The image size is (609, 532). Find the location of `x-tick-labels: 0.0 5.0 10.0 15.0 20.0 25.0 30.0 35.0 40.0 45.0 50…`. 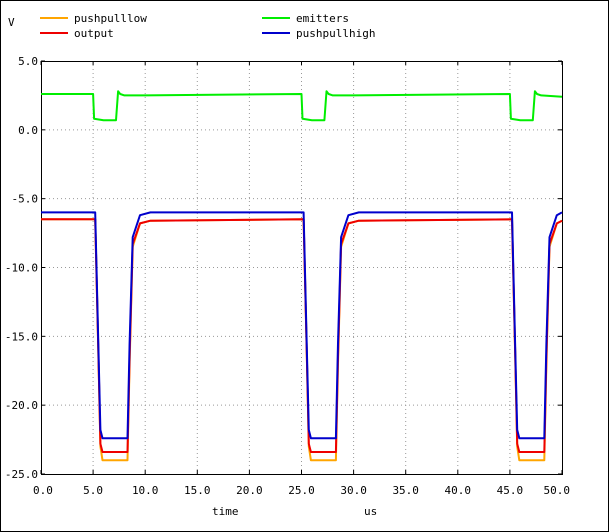

x-tick-labels: 0.0 5.0 10.0 15.0 20.0 25.0 30.0 35.0 40.0 45.0 50… is located at coordinates (301, 490).